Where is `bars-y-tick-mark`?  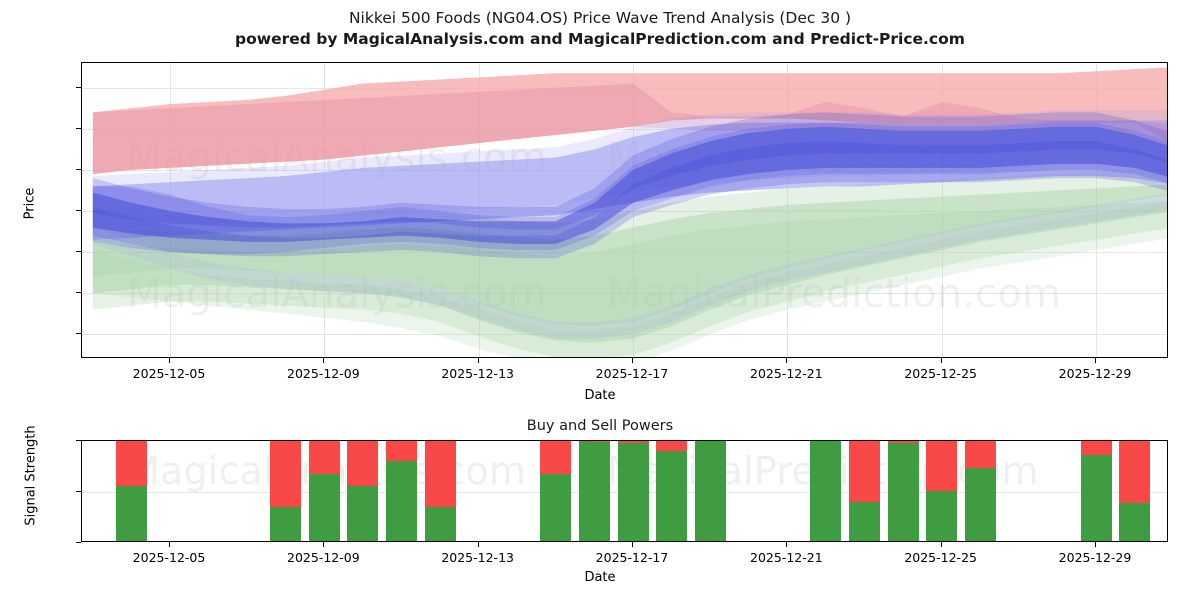 bars-y-tick-mark is located at coordinates (78, 542).